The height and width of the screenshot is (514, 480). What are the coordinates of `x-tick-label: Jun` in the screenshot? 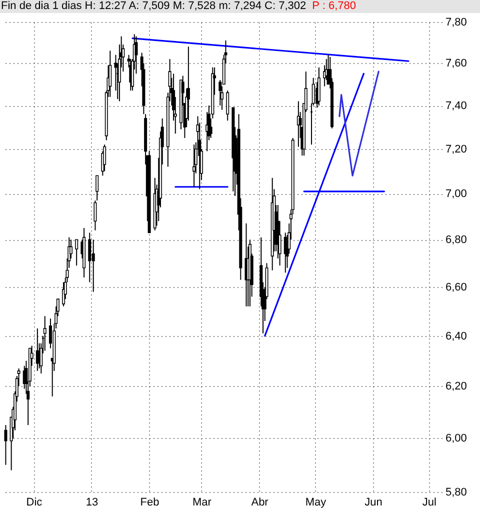 It's located at (373, 502).